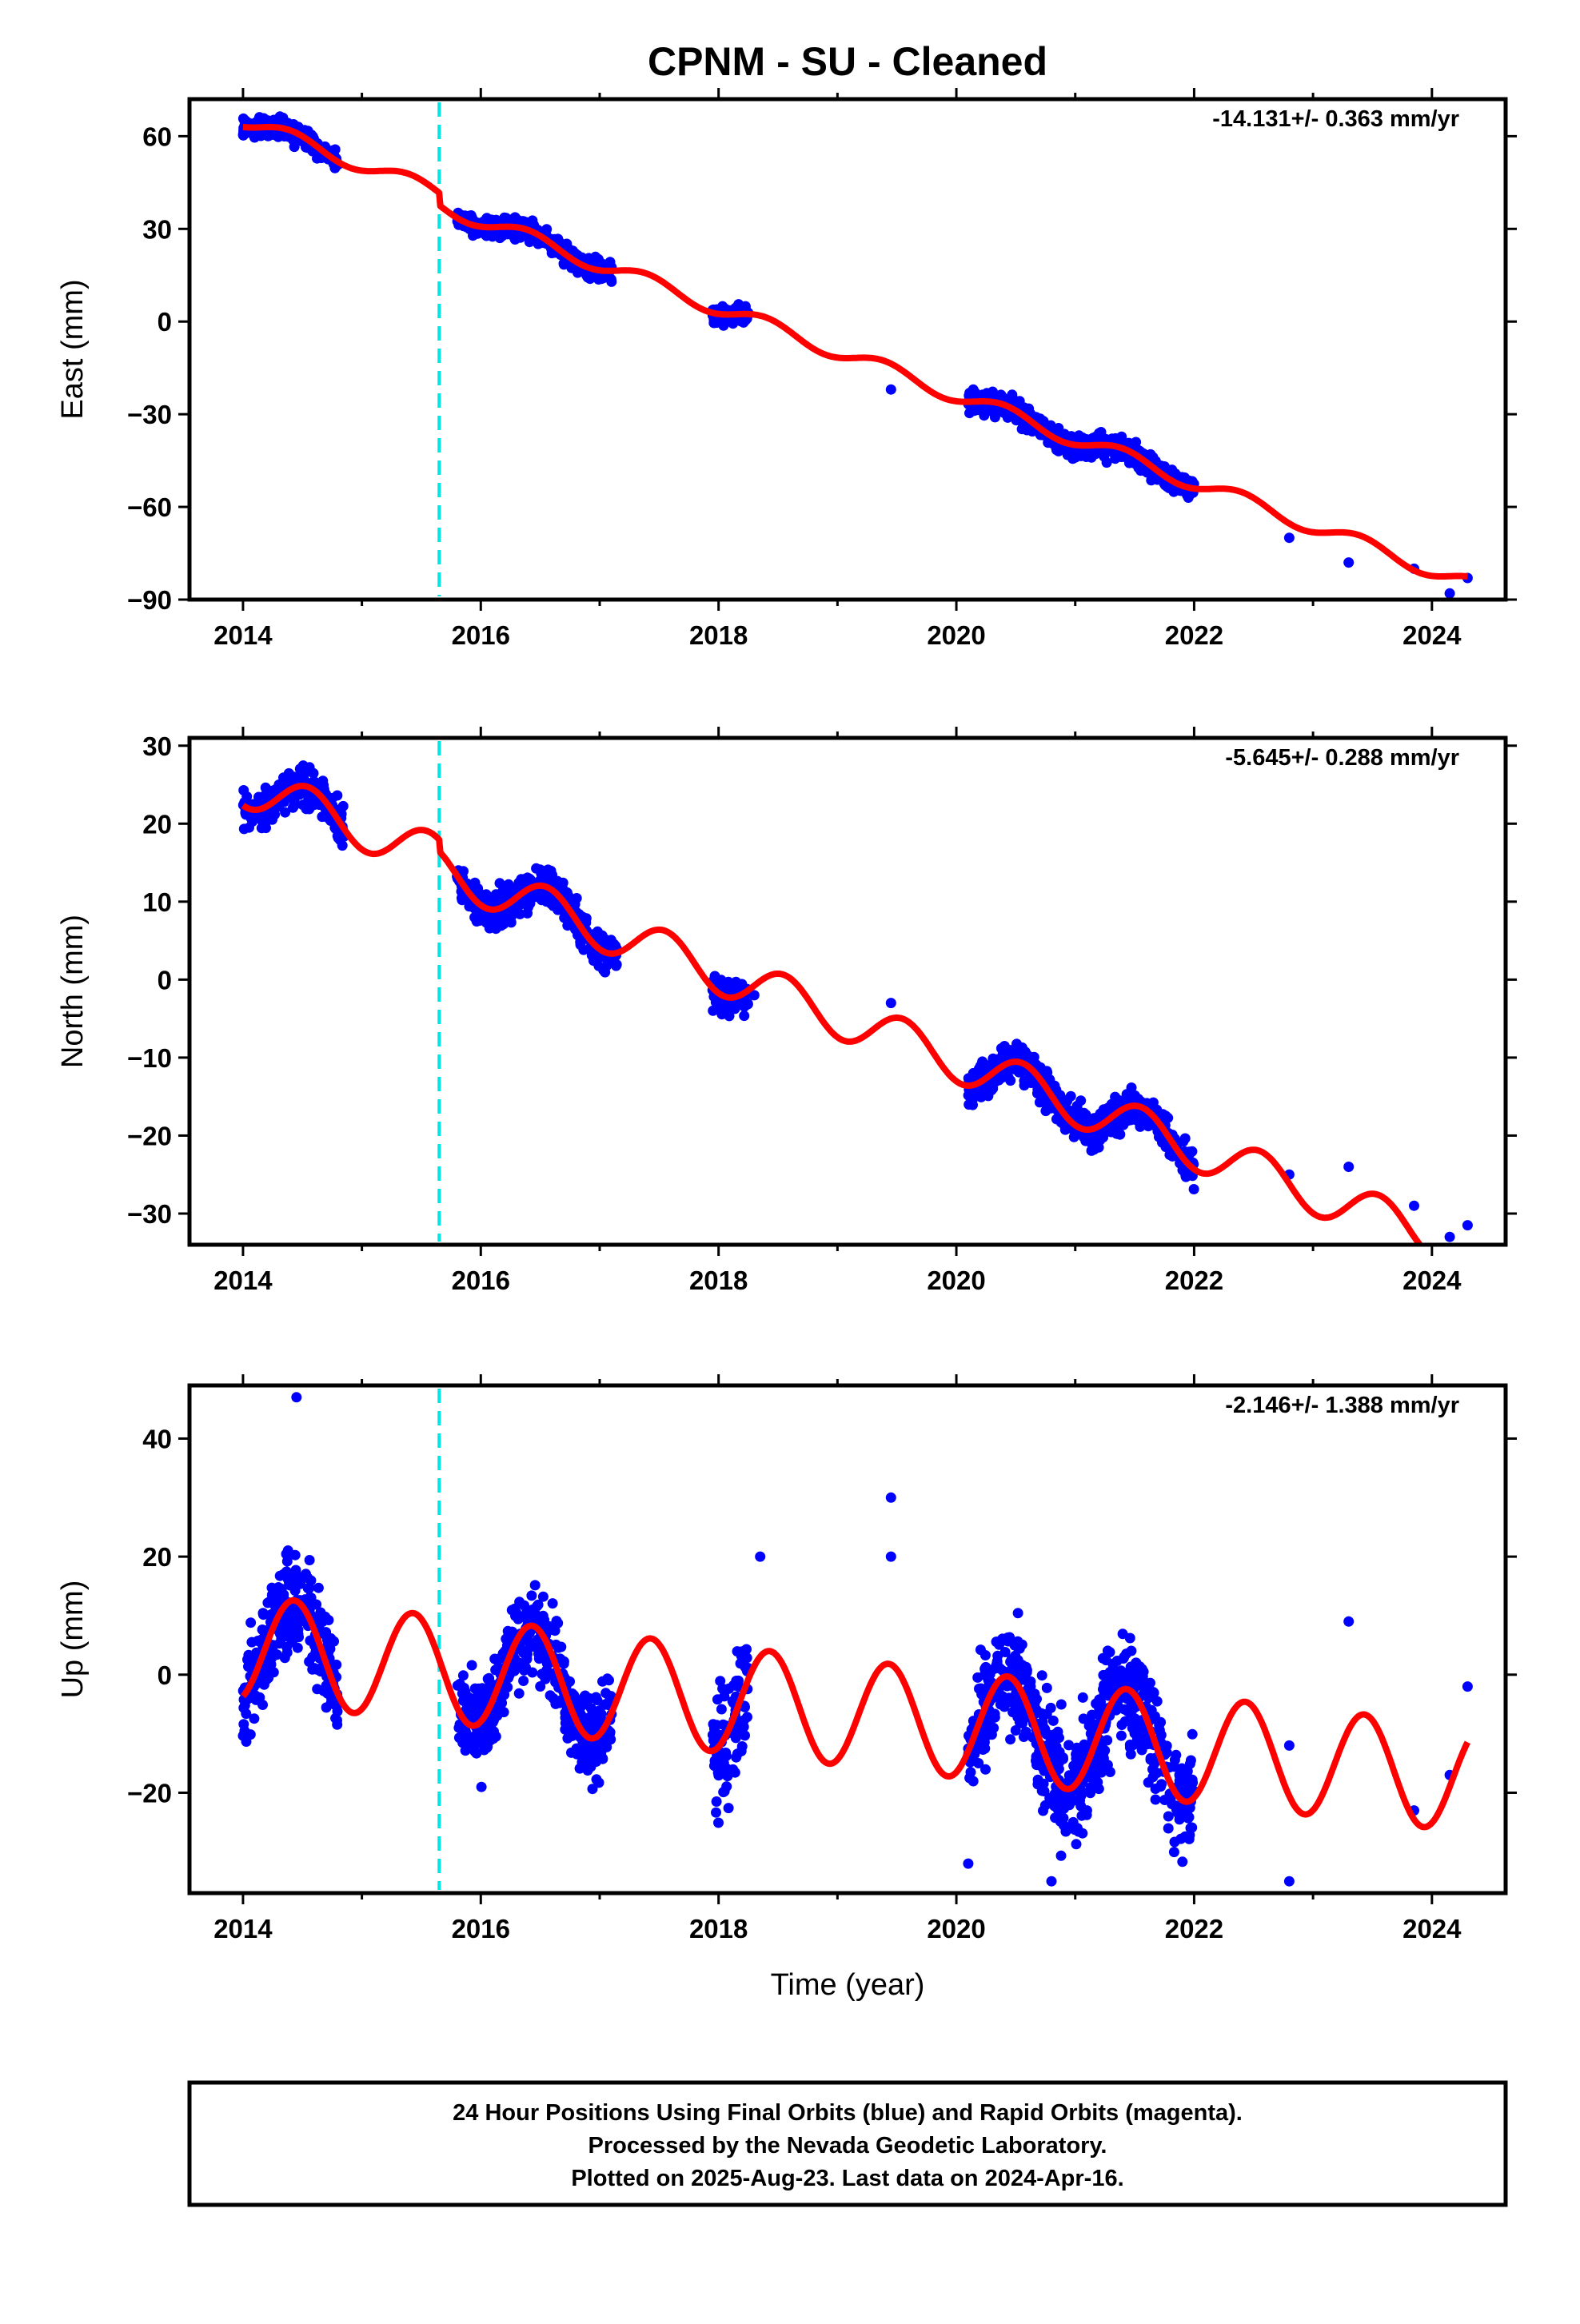  What do you see at coordinates (149, 1135) in the screenshot?
I see `north-y-tick-label: −20` at bounding box center [149, 1135].